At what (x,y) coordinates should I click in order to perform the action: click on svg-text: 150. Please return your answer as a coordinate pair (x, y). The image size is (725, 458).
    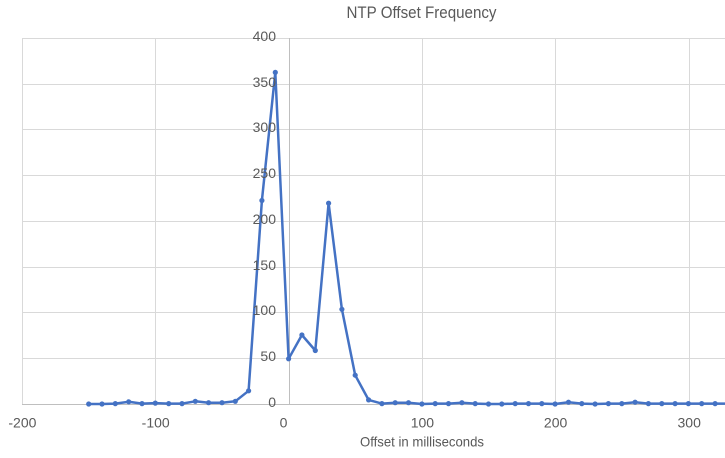
    Looking at the image, I should click on (265, 265).